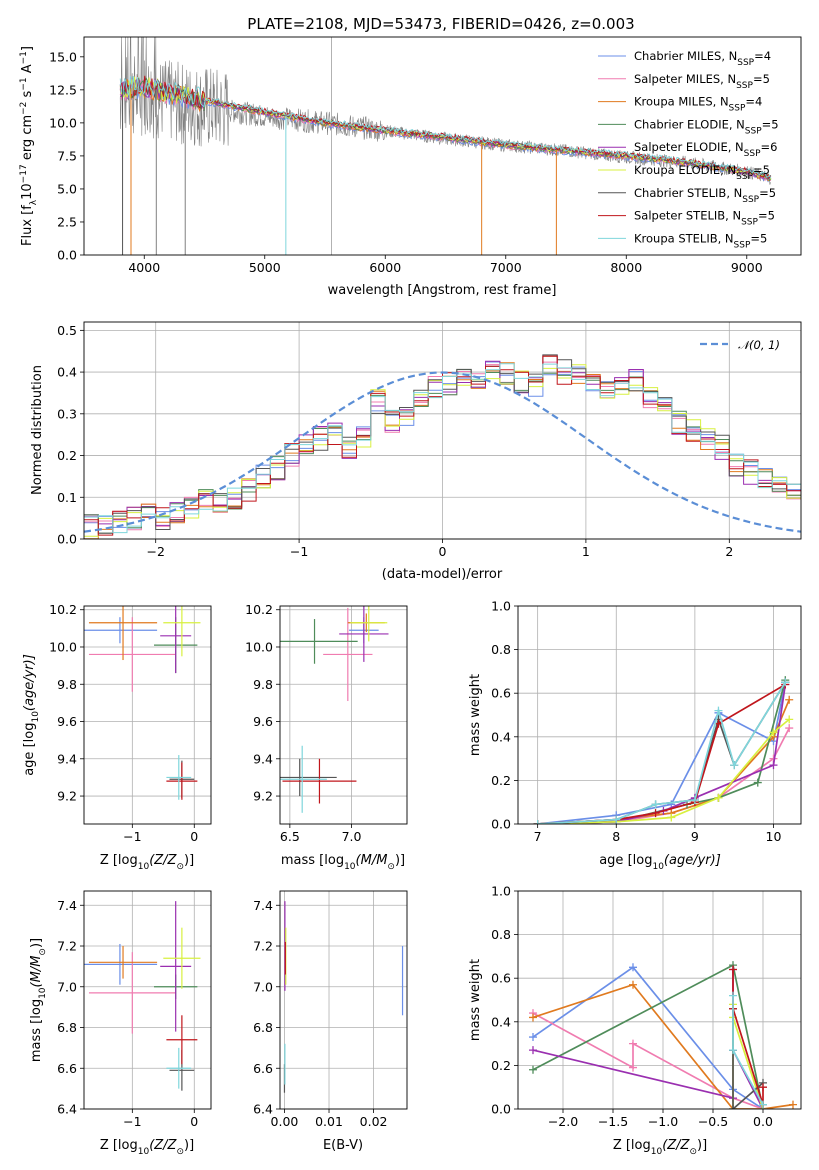 The width and height of the screenshot is (819, 1170). What do you see at coordinates (625, 860) in the screenshot?
I see `x-axis-label-part: age [log` at bounding box center [625, 860].